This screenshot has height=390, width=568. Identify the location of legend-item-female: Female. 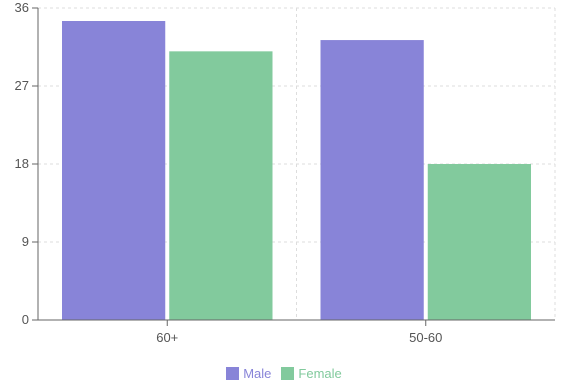
(311, 373).